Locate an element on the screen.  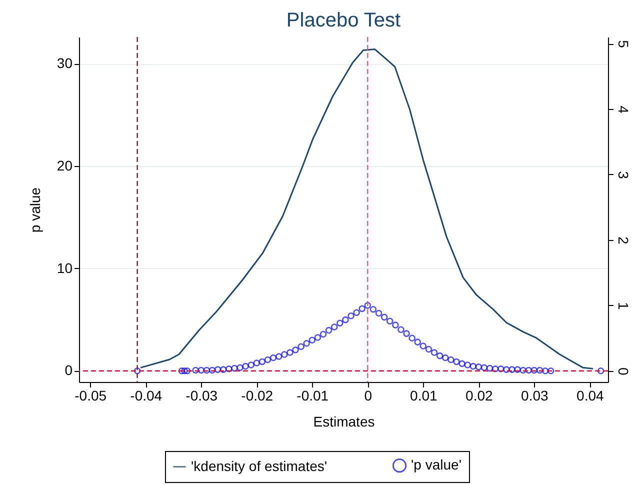
x-tick-label: -0.01 is located at coordinates (312, 396).